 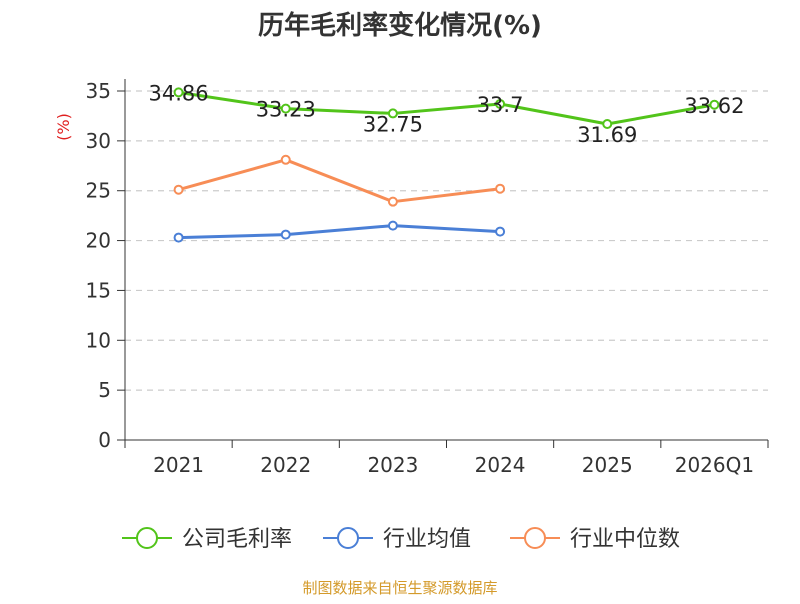 I want to click on data-label: 34.86, so click(x=179, y=93).